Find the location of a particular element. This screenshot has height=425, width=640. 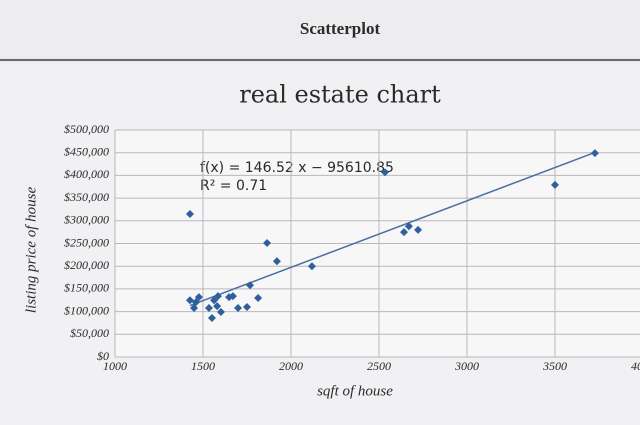

window-title: Scatterplot is located at coordinates (340, 28).